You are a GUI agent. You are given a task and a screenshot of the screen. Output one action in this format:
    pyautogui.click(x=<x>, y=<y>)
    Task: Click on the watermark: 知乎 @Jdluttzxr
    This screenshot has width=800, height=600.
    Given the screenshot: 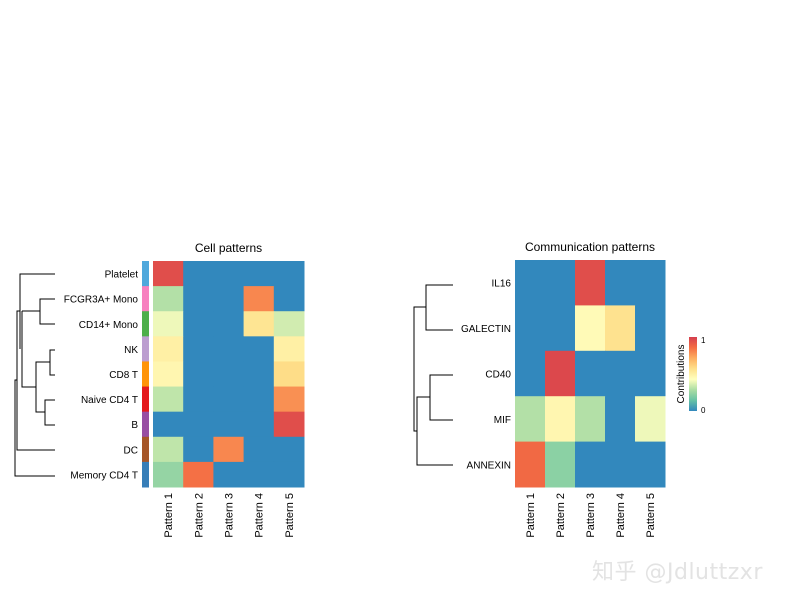 What is the action you would take?
    pyautogui.click(x=677, y=572)
    